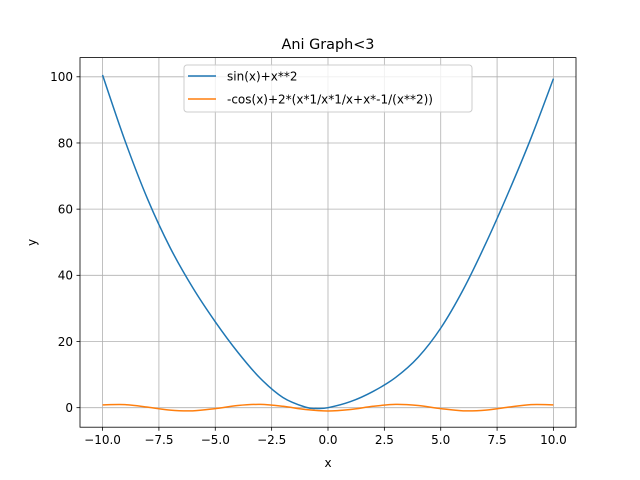 The image size is (640, 480). Describe the element at coordinates (102, 440) in the screenshot. I see `x-tick-label: −10.0` at that location.